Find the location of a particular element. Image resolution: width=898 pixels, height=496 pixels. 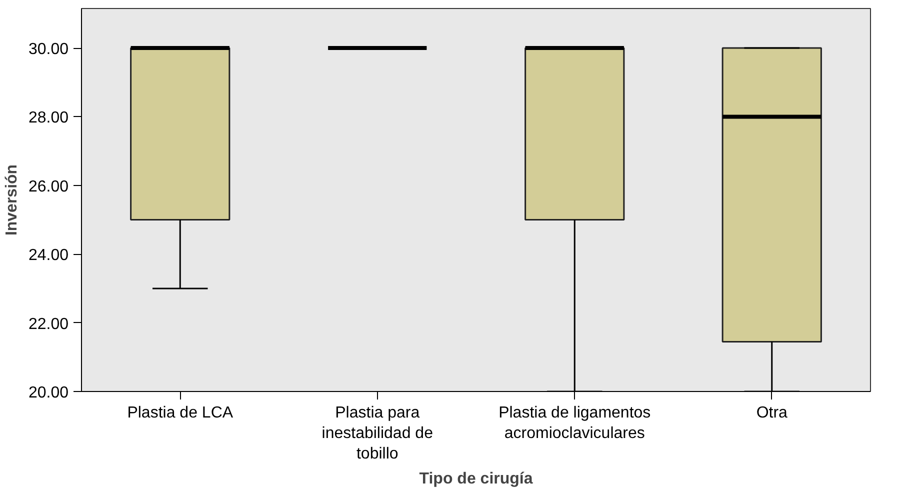

x-tick-label: Otra is located at coordinates (772, 413).